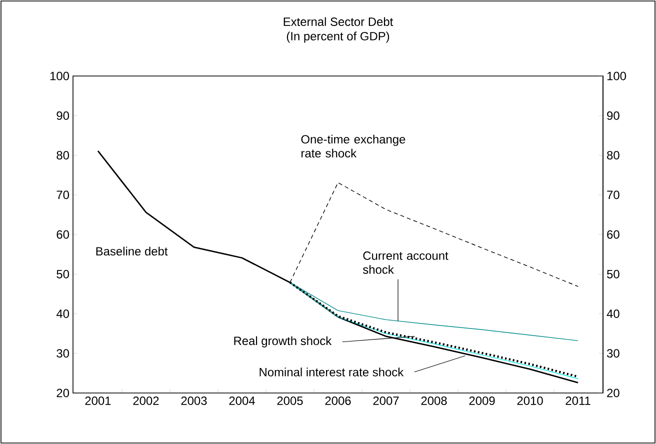 The width and height of the screenshot is (656, 444). I want to click on y-tick-label: 30, so click(63, 353).